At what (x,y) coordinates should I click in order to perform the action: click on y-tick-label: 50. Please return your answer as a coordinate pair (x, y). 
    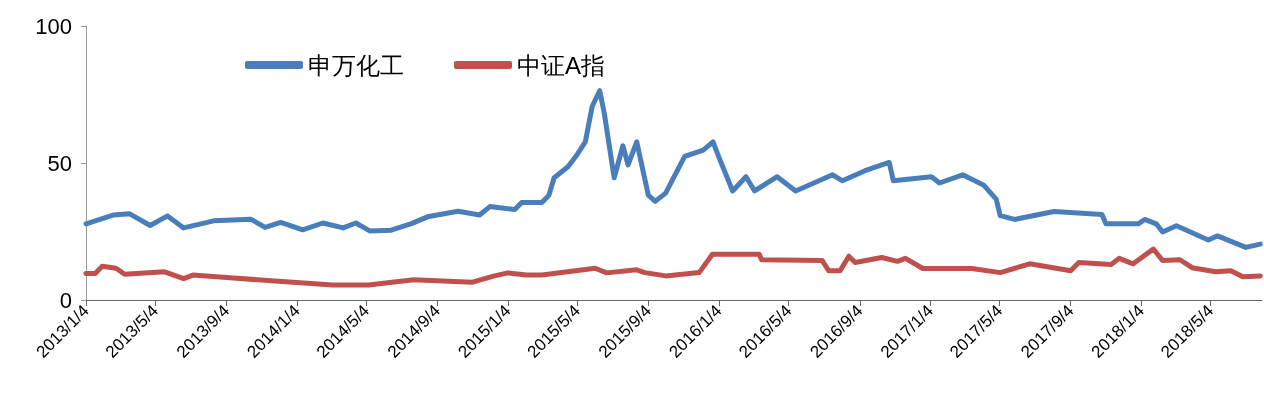
    Looking at the image, I should click on (59, 163).